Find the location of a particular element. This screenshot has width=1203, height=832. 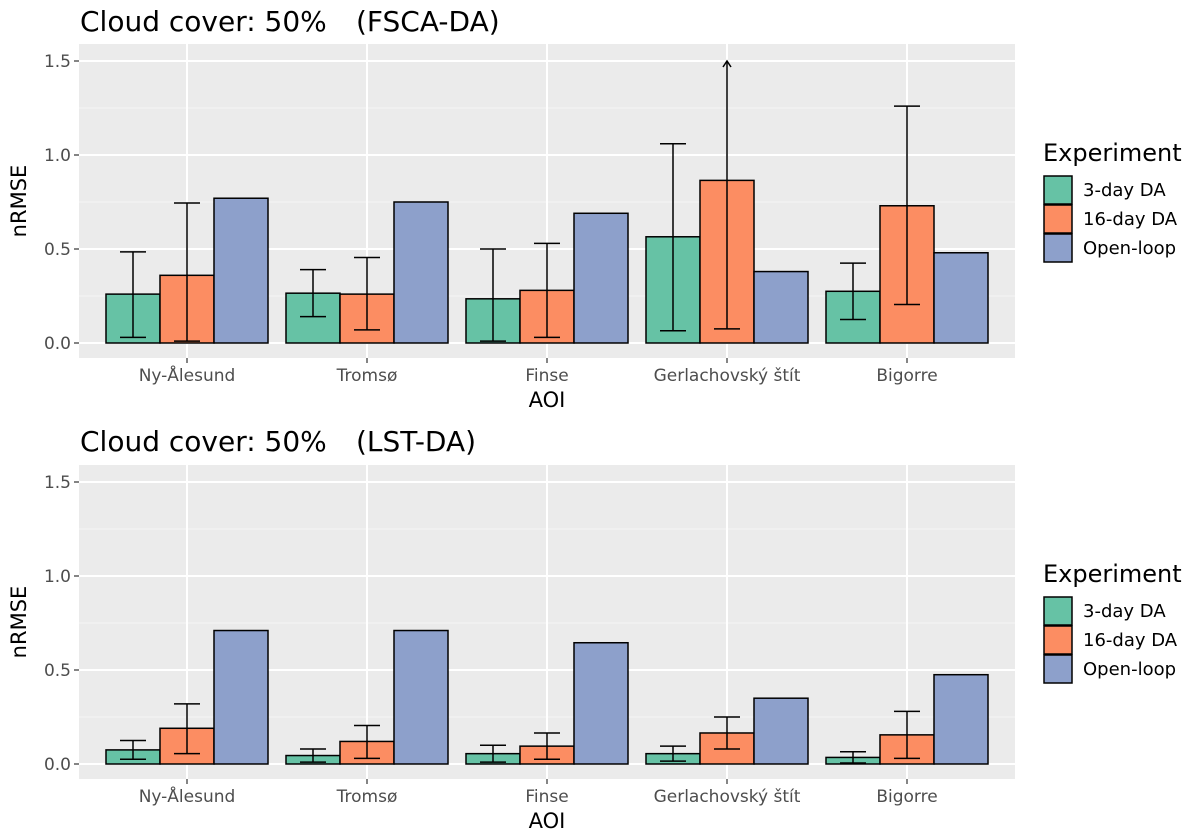

error-bar-arrow is located at coordinates (727, 63).